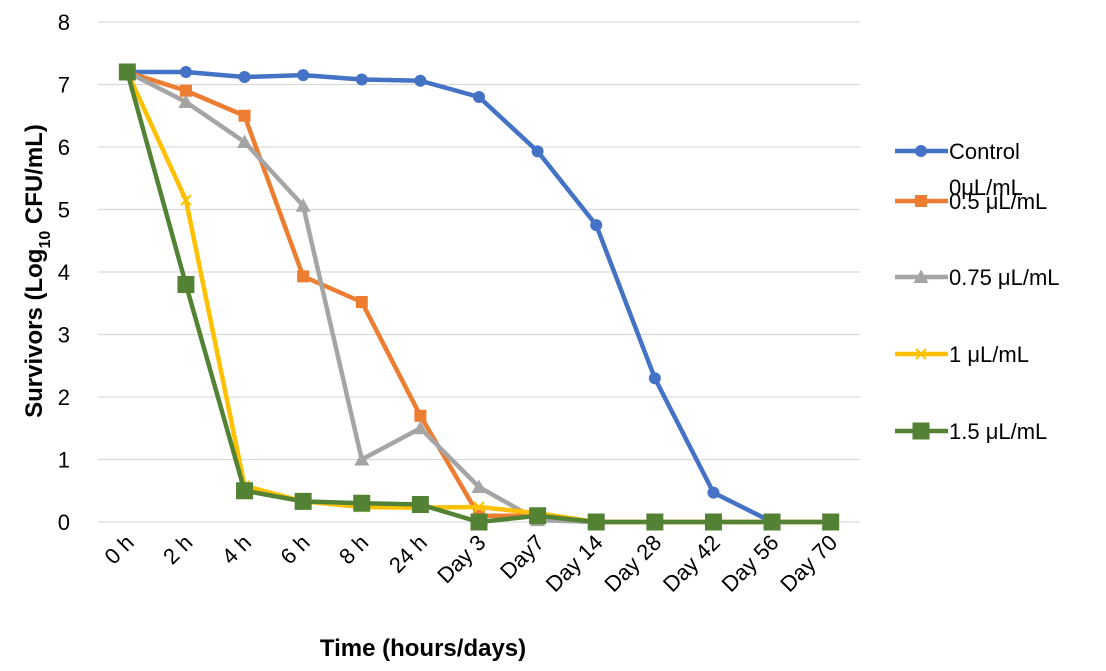  Describe the element at coordinates (119, 549) in the screenshot. I see `x-tick-label: 0 h` at that location.